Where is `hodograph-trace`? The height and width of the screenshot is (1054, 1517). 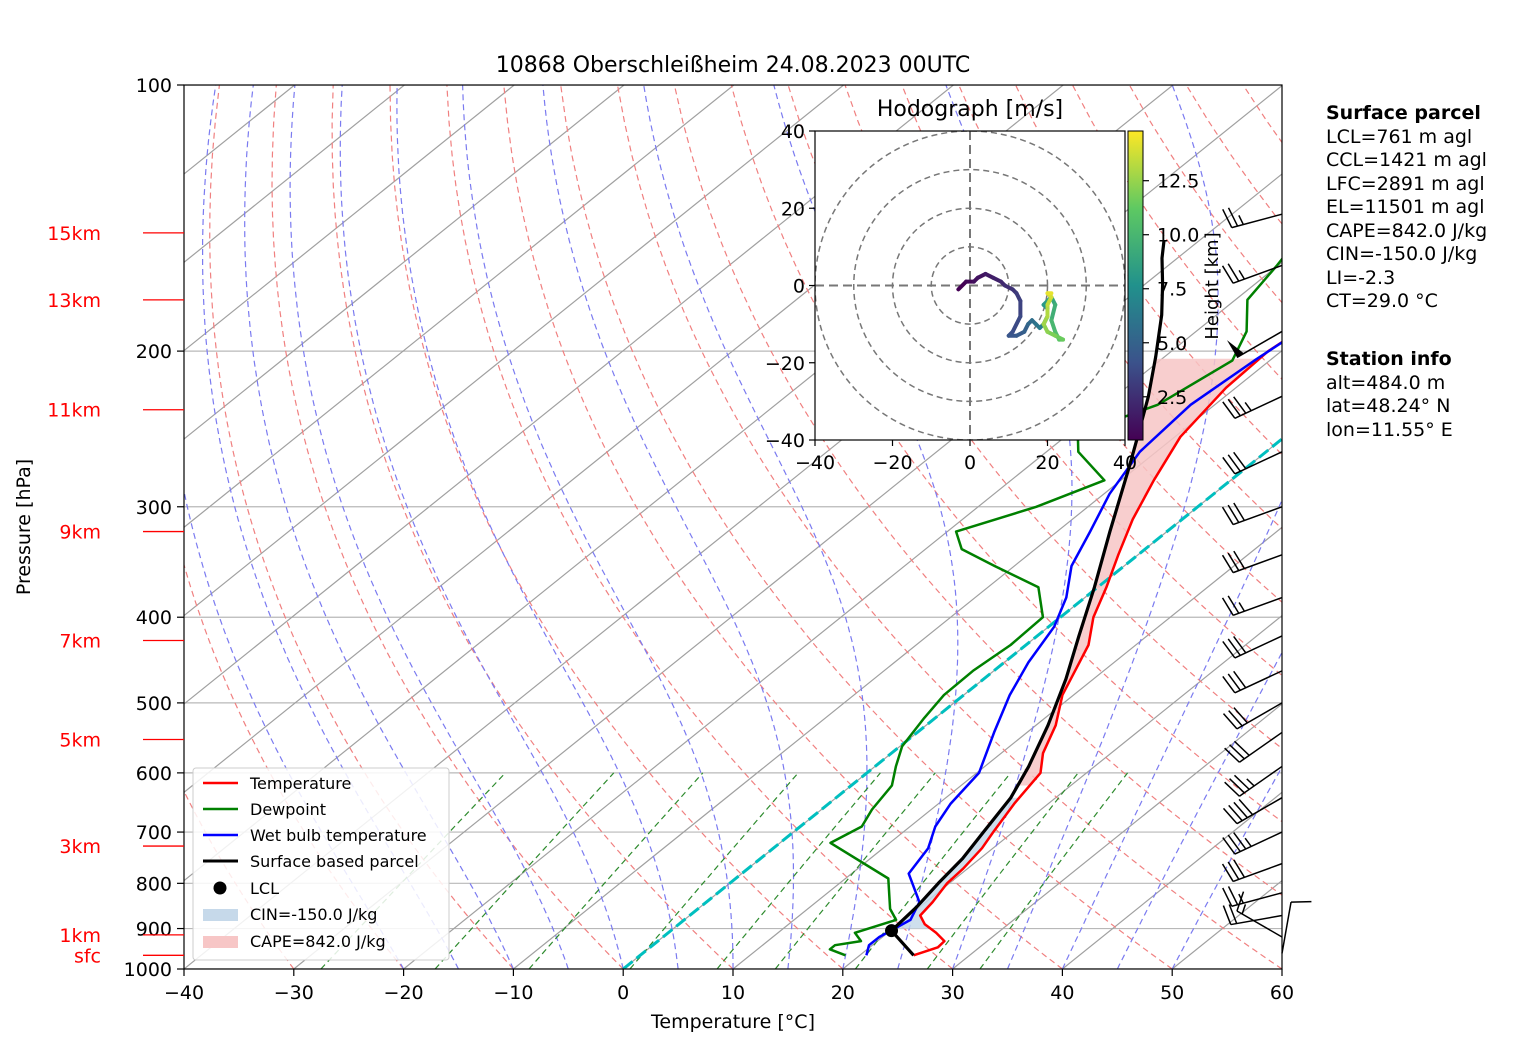 hodograph-trace is located at coordinates (1010, 306).